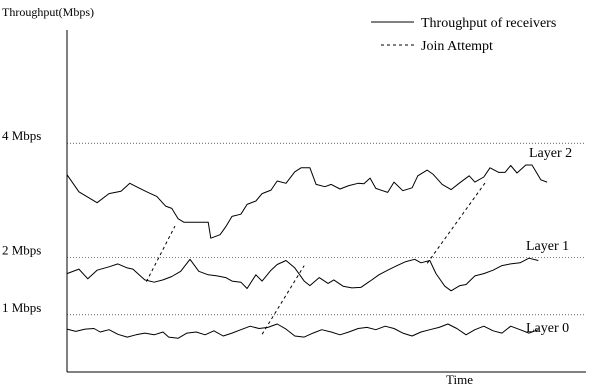 The height and width of the screenshot is (390, 596). What do you see at coordinates (21, 221) in the screenshot?
I see `y-tick-labels: 1 Mbps 2 Mbps 4 Mbps` at bounding box center [21, 221].